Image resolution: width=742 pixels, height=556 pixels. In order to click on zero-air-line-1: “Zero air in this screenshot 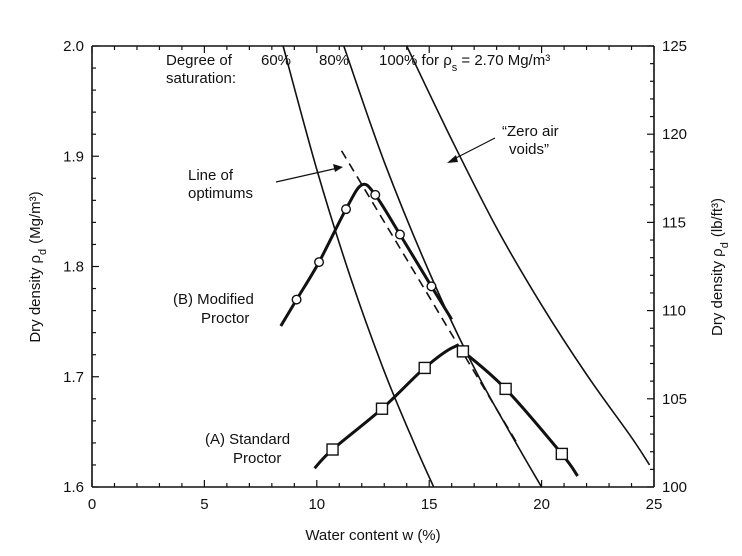, I will do `click(530, 131)`.